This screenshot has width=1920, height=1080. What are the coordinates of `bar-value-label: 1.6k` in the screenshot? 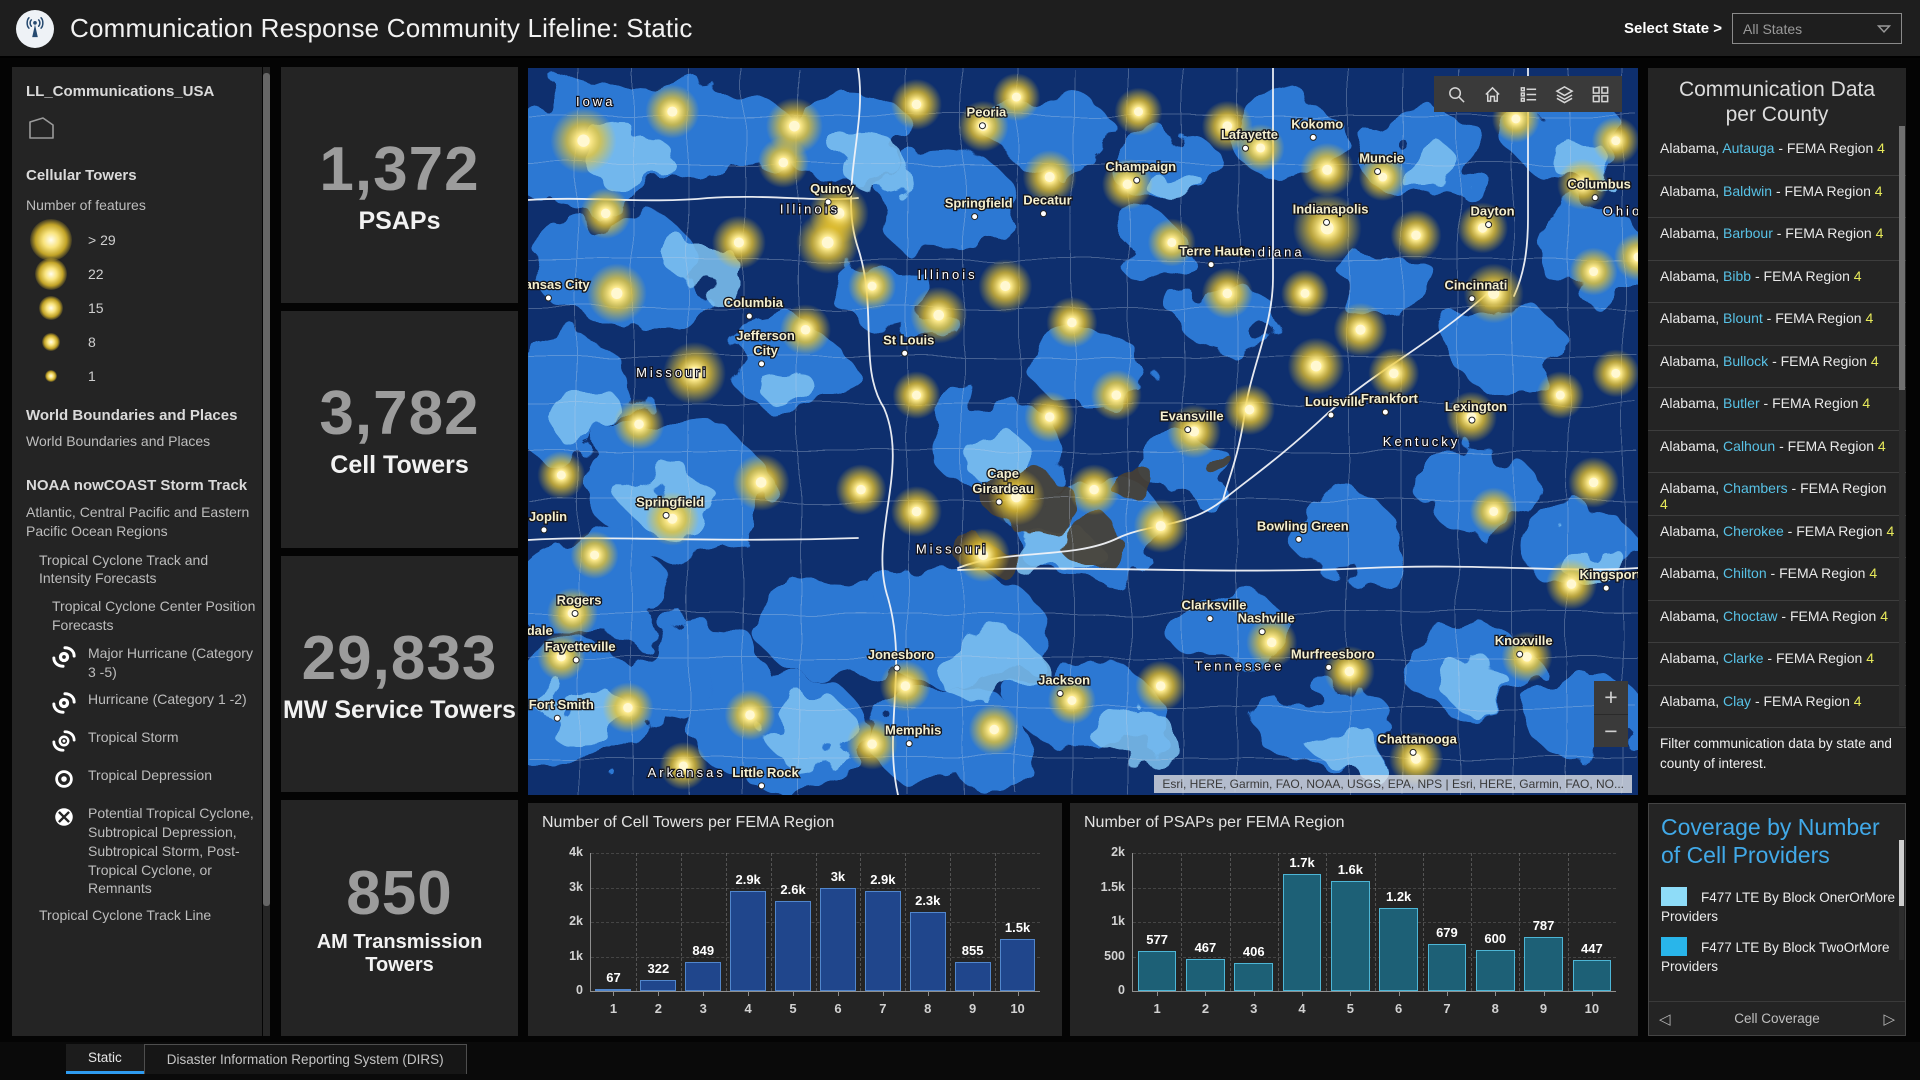 It's located at (1350, 869).